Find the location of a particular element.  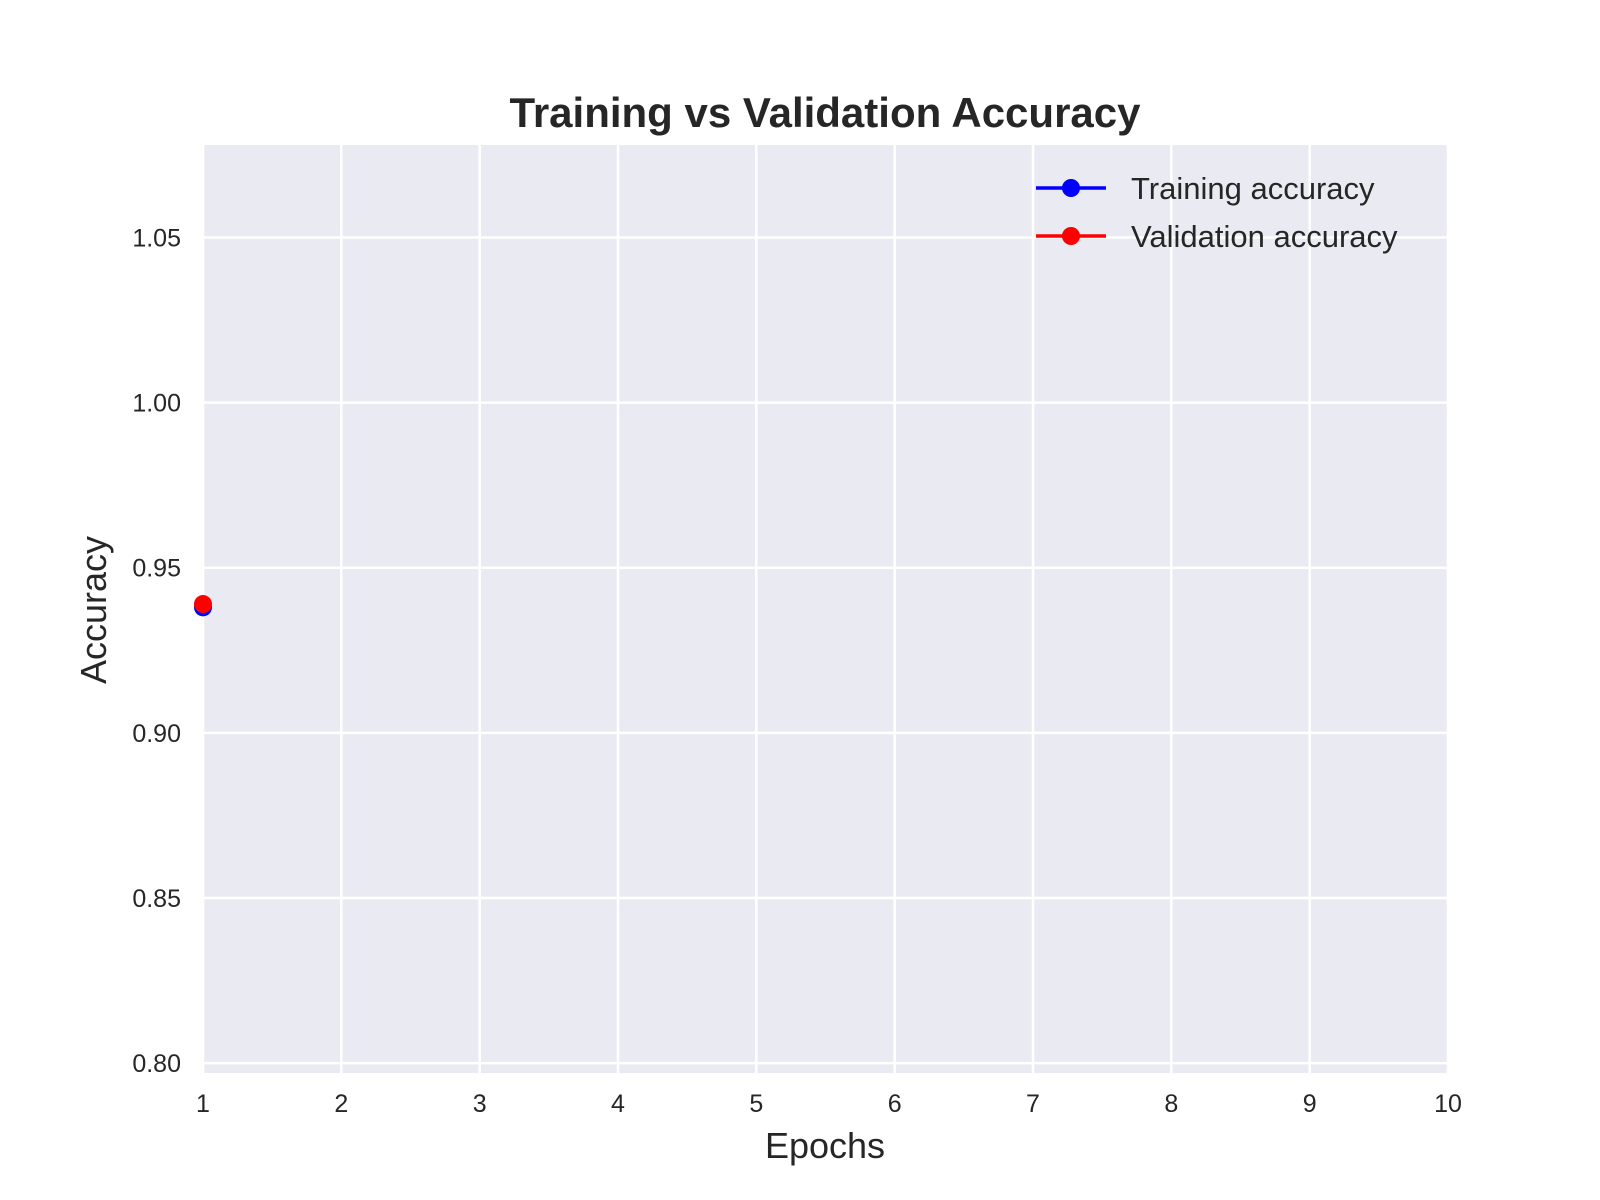

x-tick-label: 10 is located at coordinates (1448, 1104).